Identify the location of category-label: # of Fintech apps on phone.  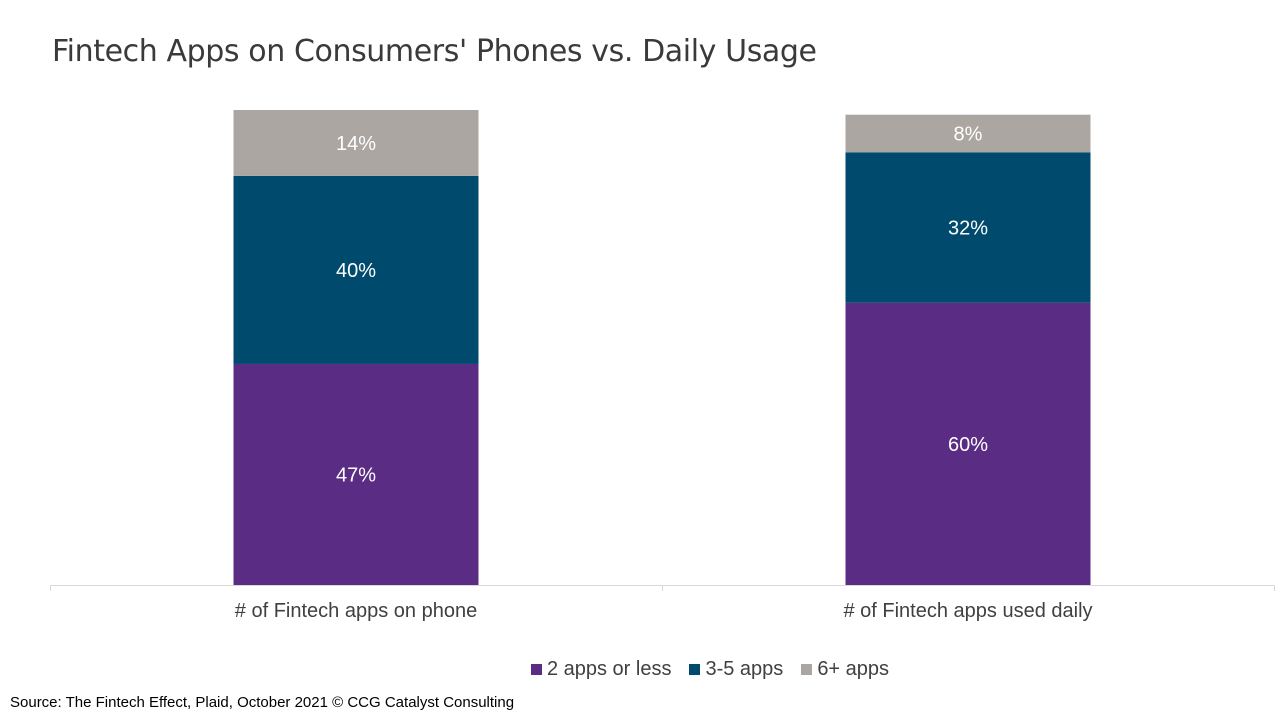
(356, 611).